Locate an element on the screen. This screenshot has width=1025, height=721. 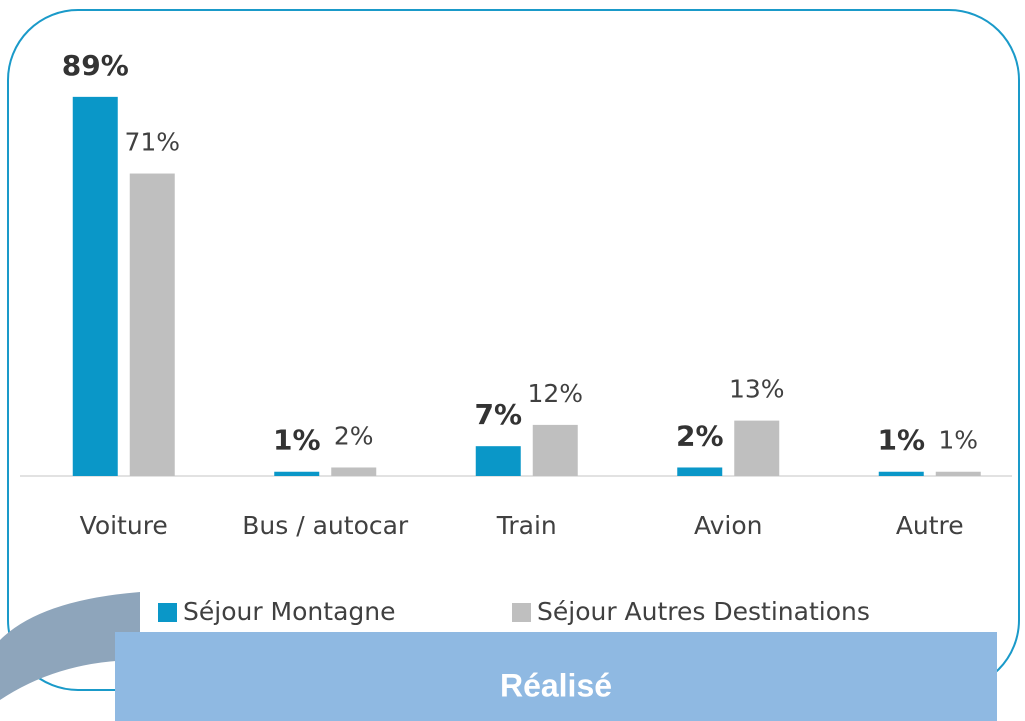
x-tick-label: Voiture is located at coordinates (124, 525).